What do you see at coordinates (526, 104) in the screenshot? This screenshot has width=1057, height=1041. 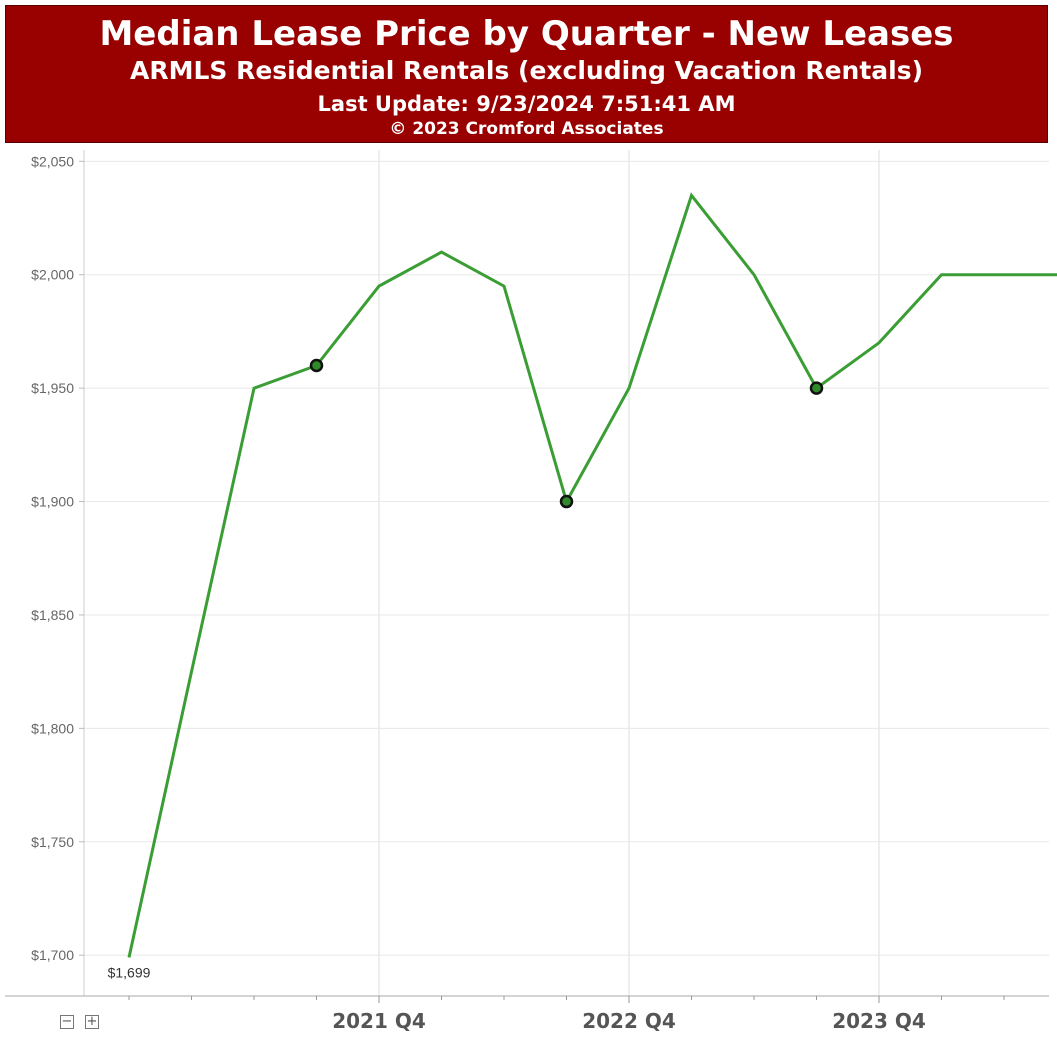 I see `last-update: Last Update: 9/23/2024 7:51:41 AM` at bounding box center [526, 104].